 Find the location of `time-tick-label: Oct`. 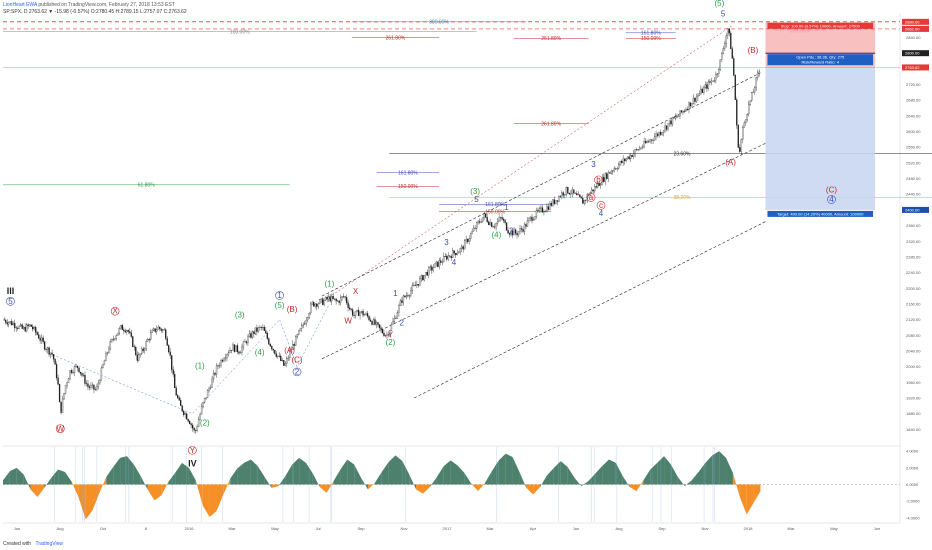

time-tick-label: Oct is located at coordinates (103, 528).